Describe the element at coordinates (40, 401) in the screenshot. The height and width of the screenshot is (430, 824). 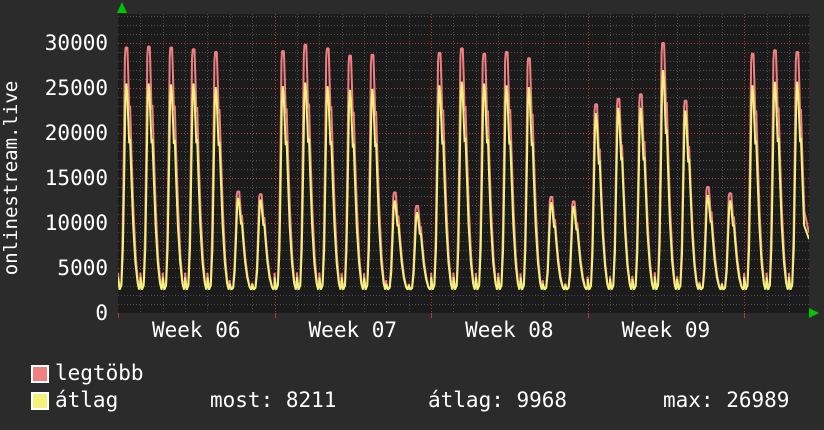
I see `legend-swatch-atlag` at that location.